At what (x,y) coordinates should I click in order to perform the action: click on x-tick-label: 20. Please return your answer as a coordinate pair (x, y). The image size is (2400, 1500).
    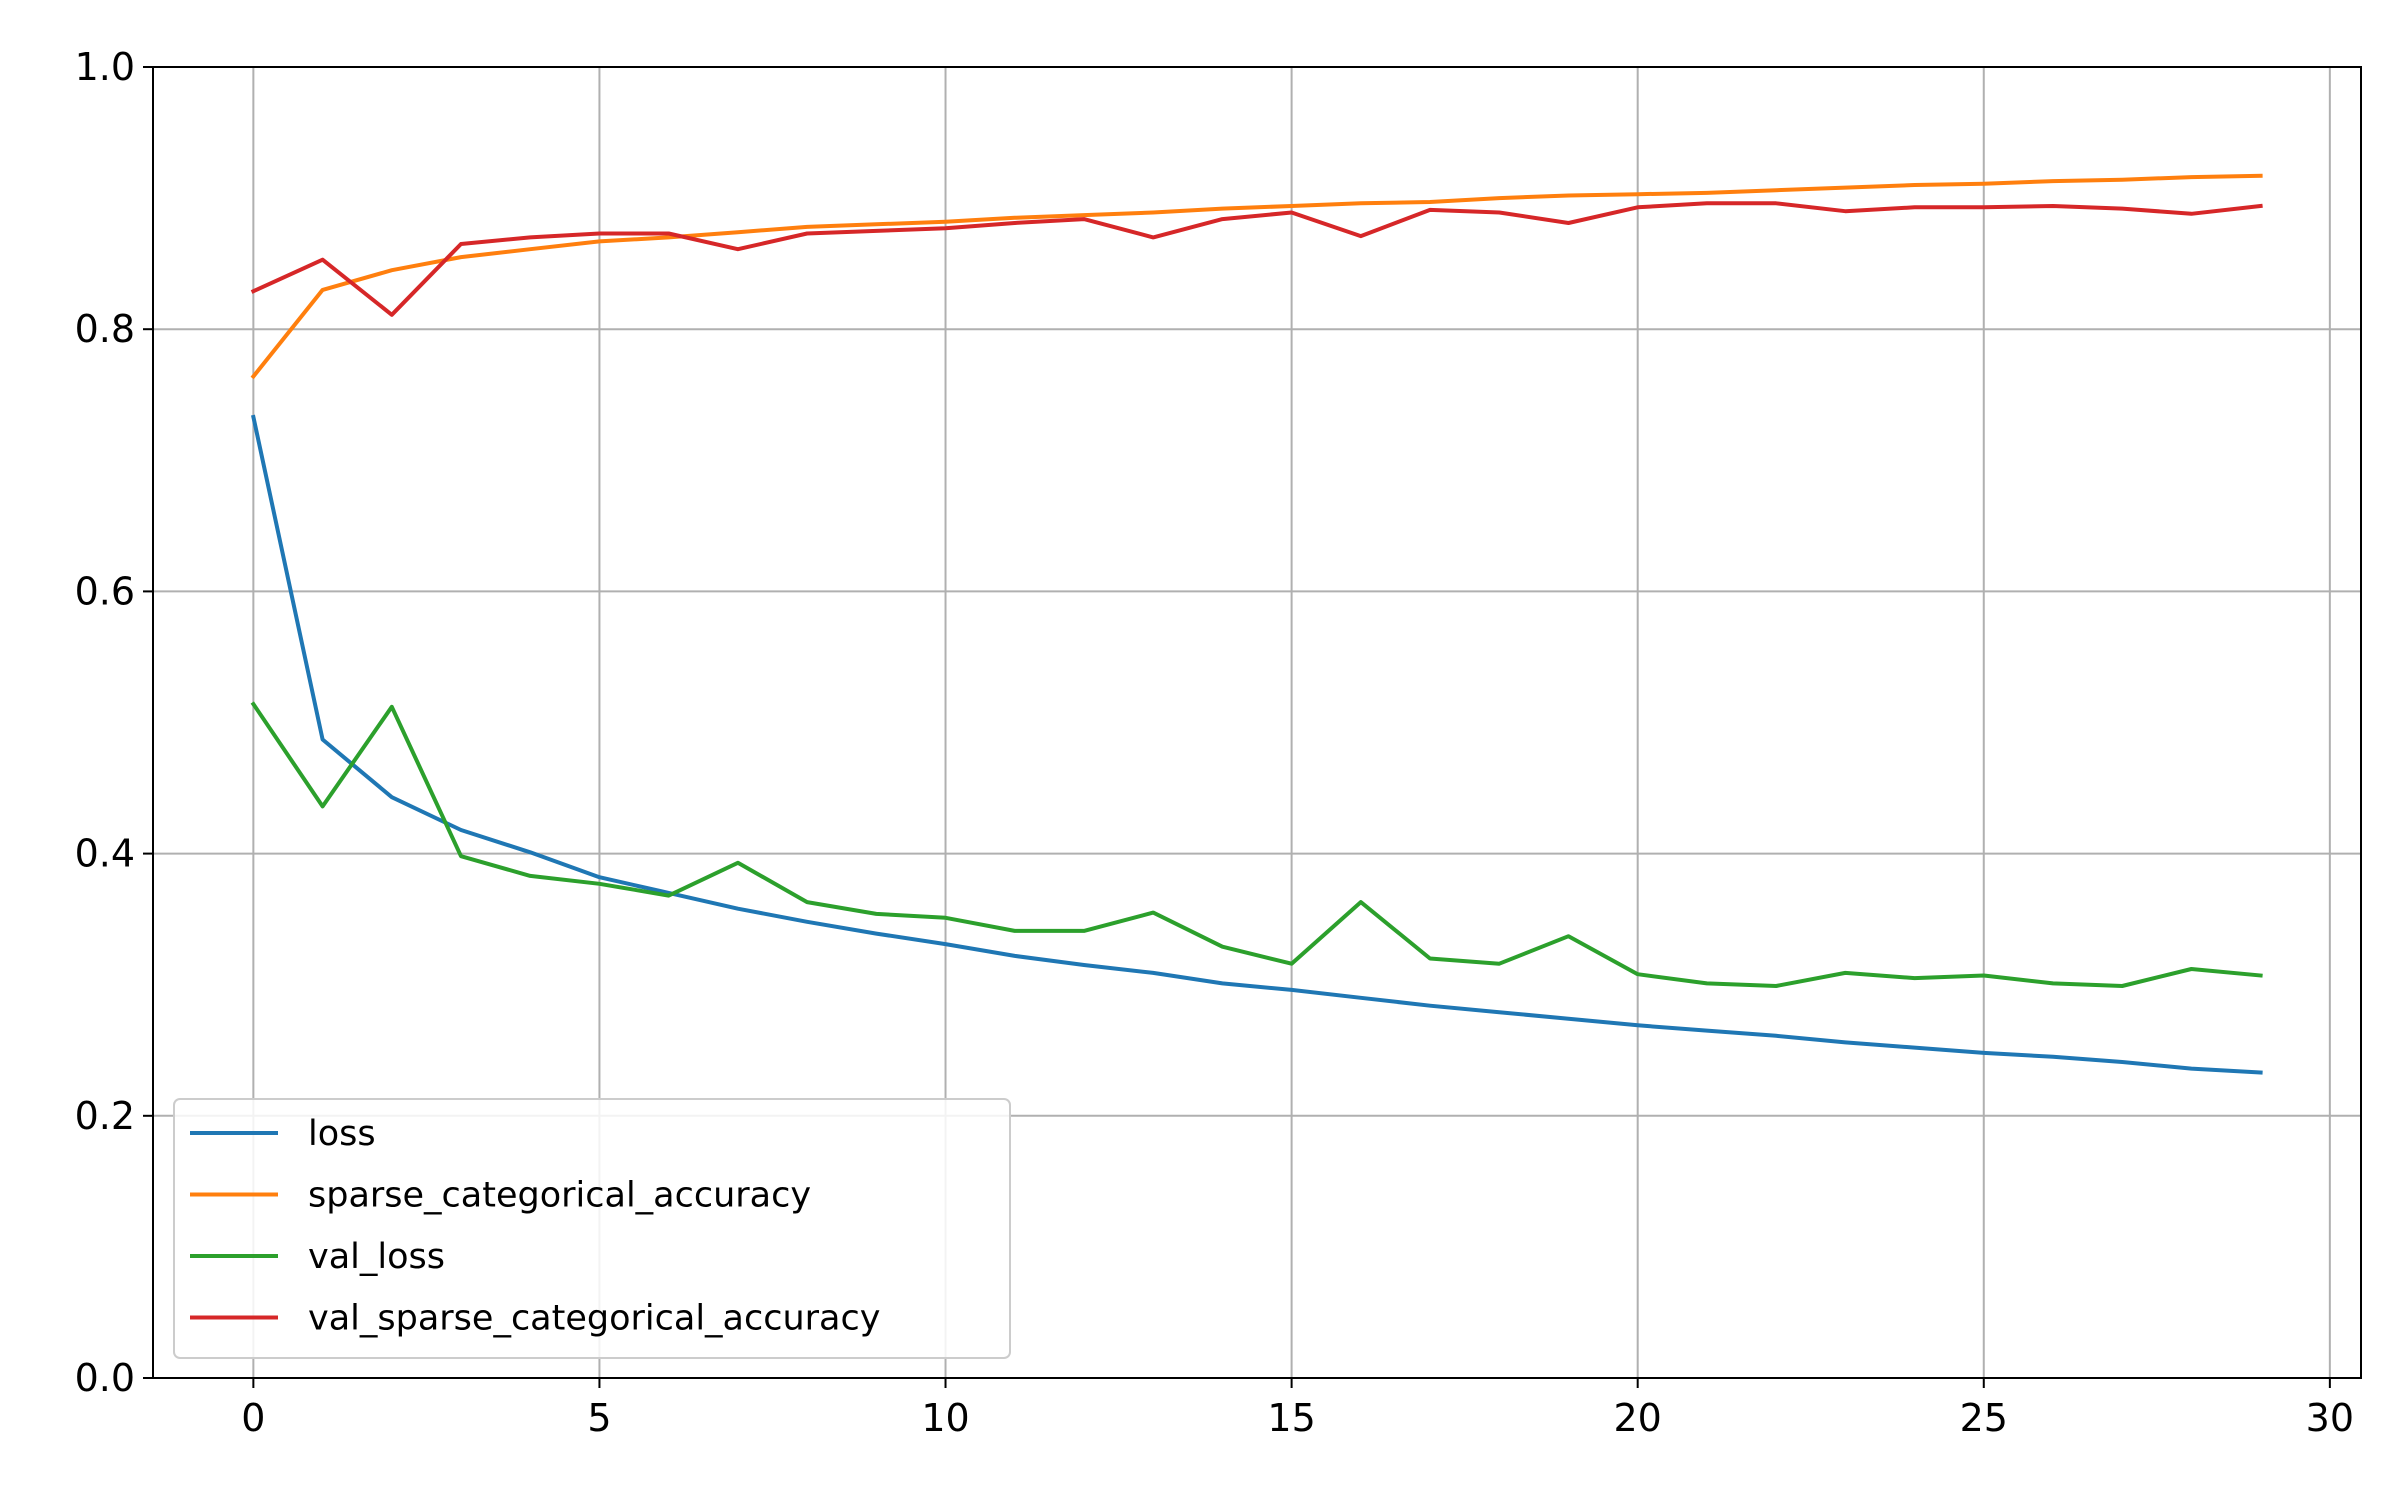
    Looking at the image, I should click on (1638, 1418).